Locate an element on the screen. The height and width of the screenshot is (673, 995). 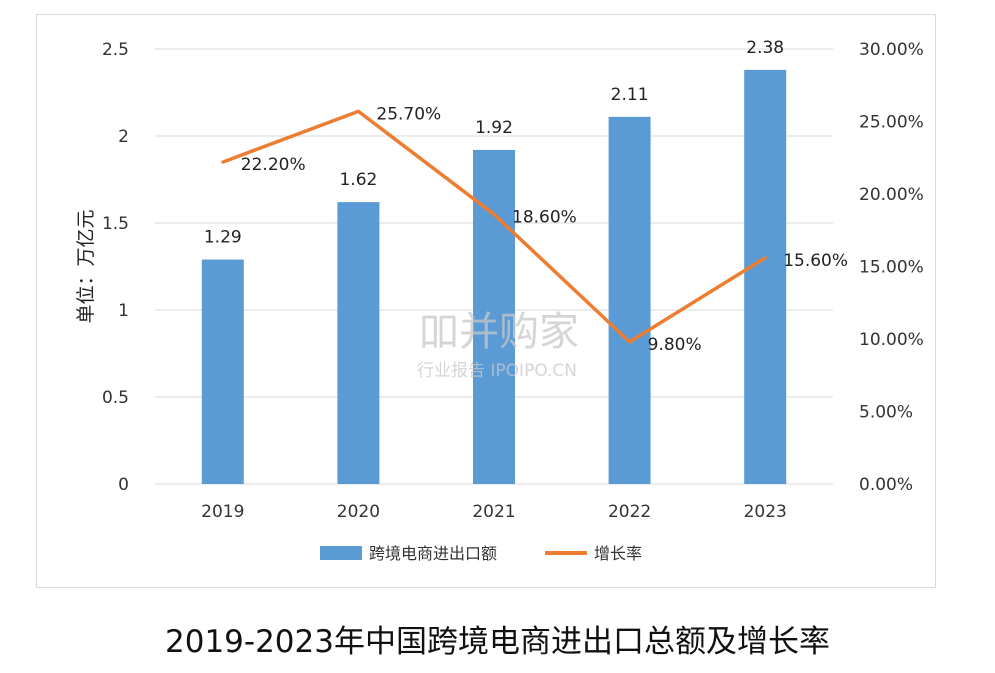
y-axis-title: 单位：万亿元 is located at coordinates (86, 266).